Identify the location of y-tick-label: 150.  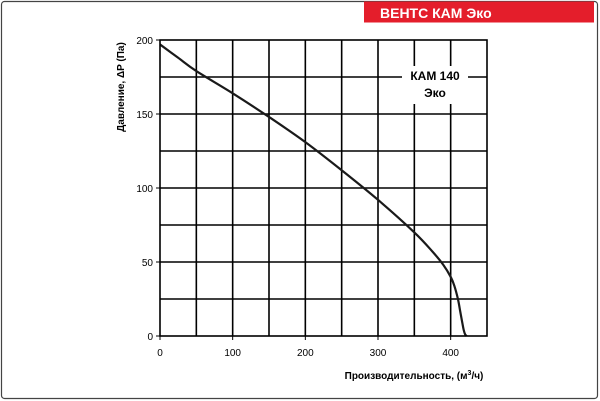
(144, 115).